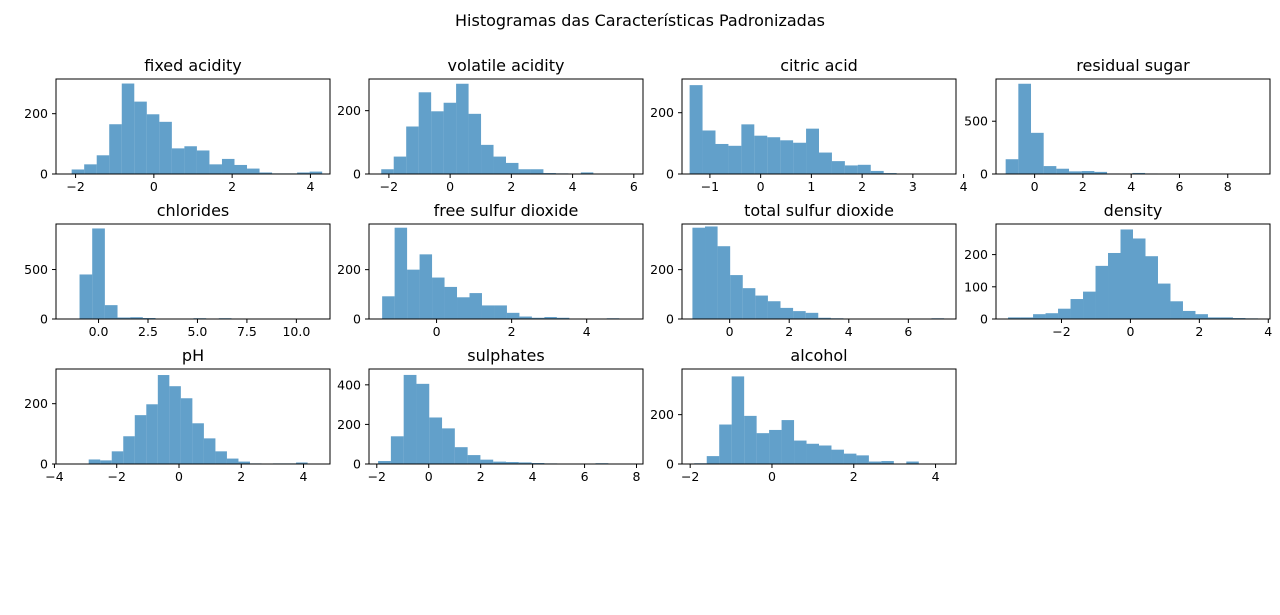 This screenshot has width=1280, height=615. I want to click on subplot-free-sulfur-dioxide: free sulfur dioxide 0 2 4 0 200, so click(490, 270).